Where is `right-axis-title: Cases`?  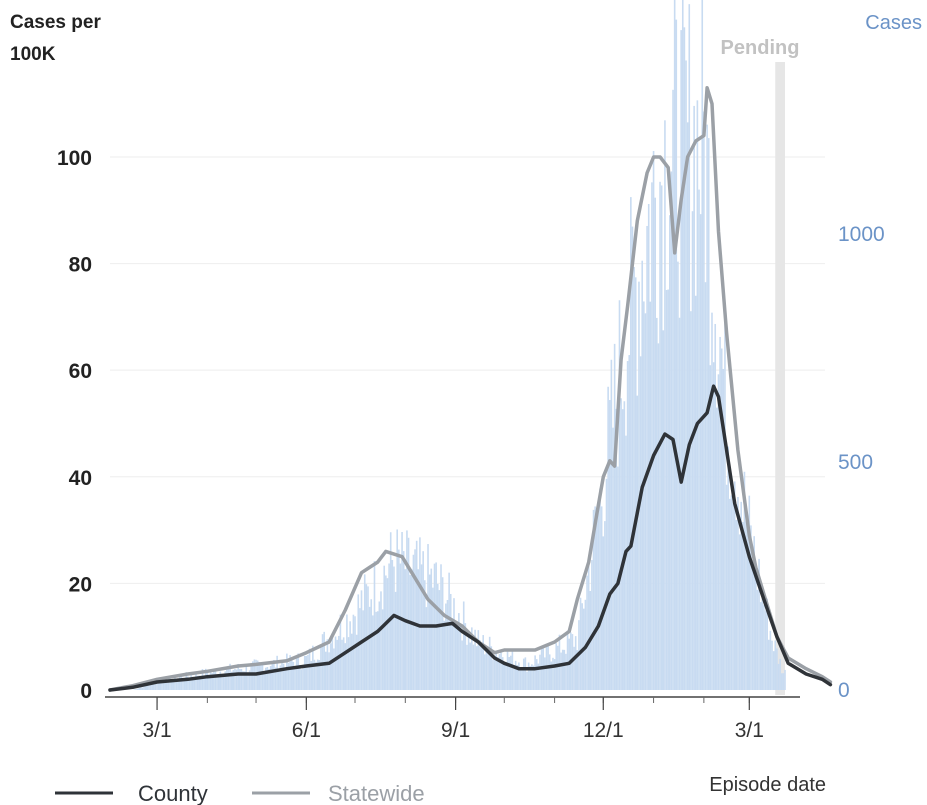 right-axis-title: Cases is located at coordinates (893, 23).